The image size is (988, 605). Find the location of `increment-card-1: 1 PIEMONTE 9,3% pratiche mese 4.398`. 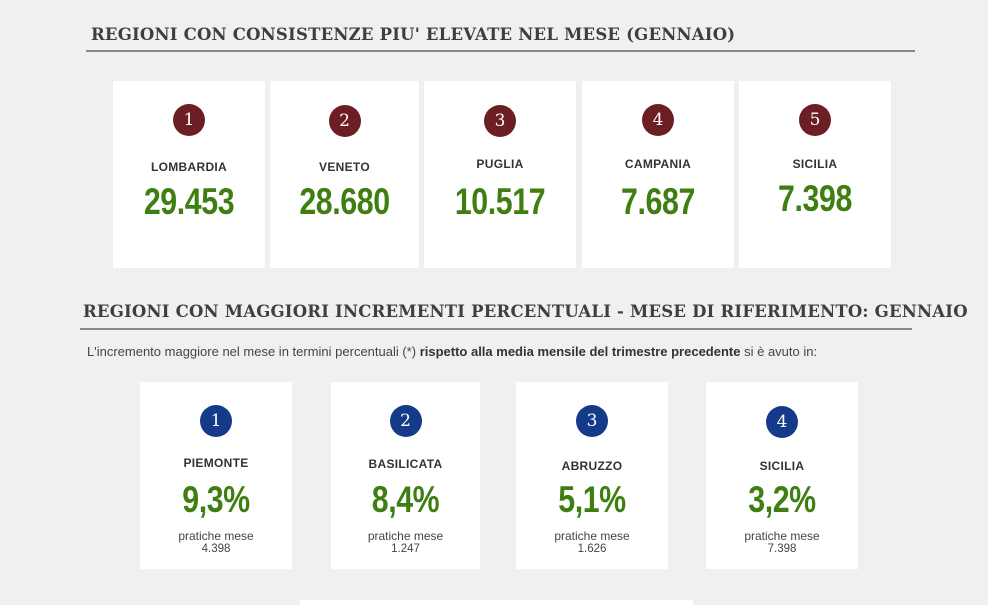

increment-card-1: 1 PIEMONTE 9,3% pratiche mese 4.398 is located at coordinates (216, 475).